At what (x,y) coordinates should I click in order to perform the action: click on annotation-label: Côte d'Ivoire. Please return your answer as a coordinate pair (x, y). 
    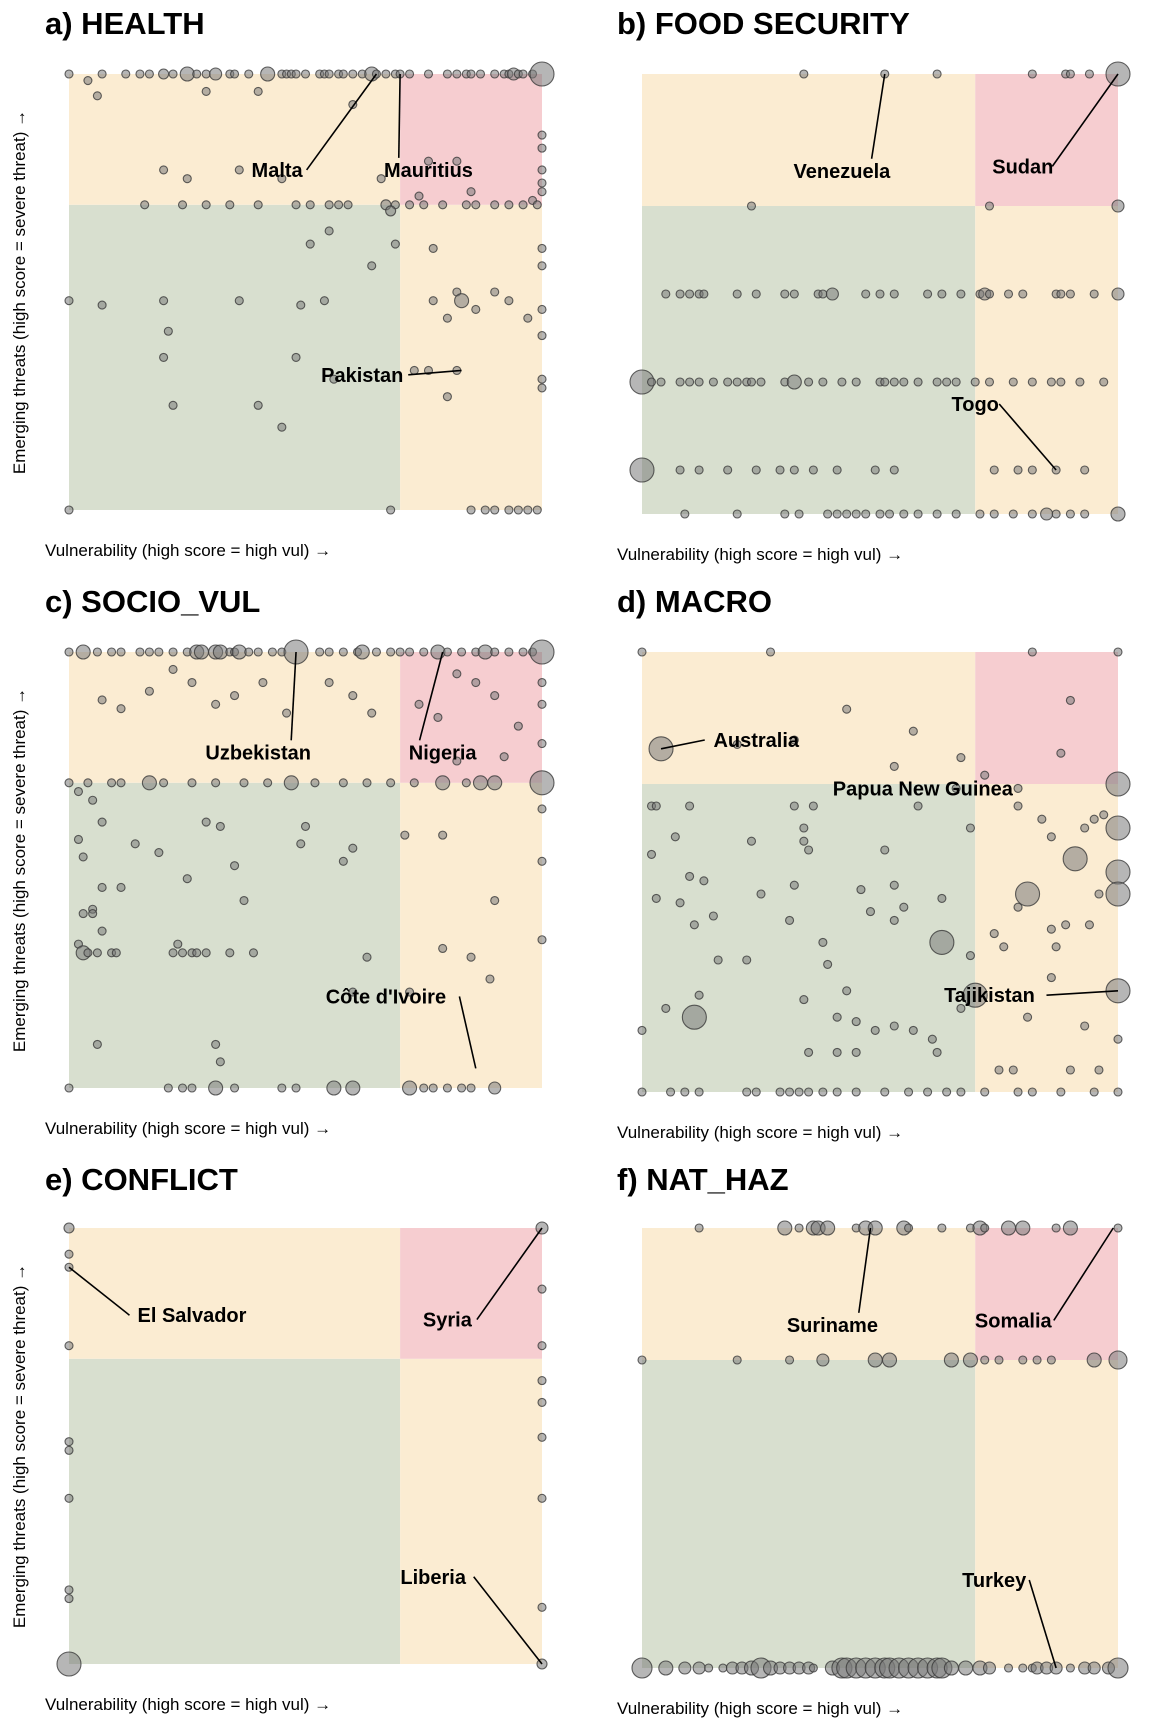
    Looking at the image, I should click on (386, 997).